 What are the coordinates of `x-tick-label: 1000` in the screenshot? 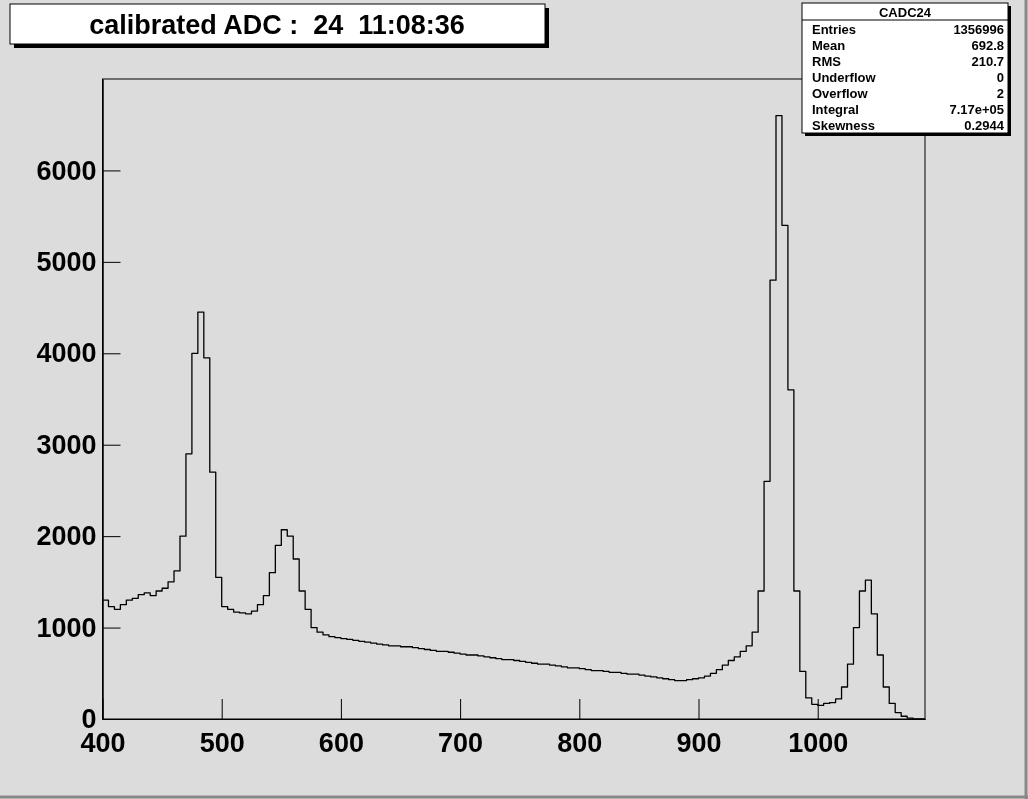 It's located at (818, 743).